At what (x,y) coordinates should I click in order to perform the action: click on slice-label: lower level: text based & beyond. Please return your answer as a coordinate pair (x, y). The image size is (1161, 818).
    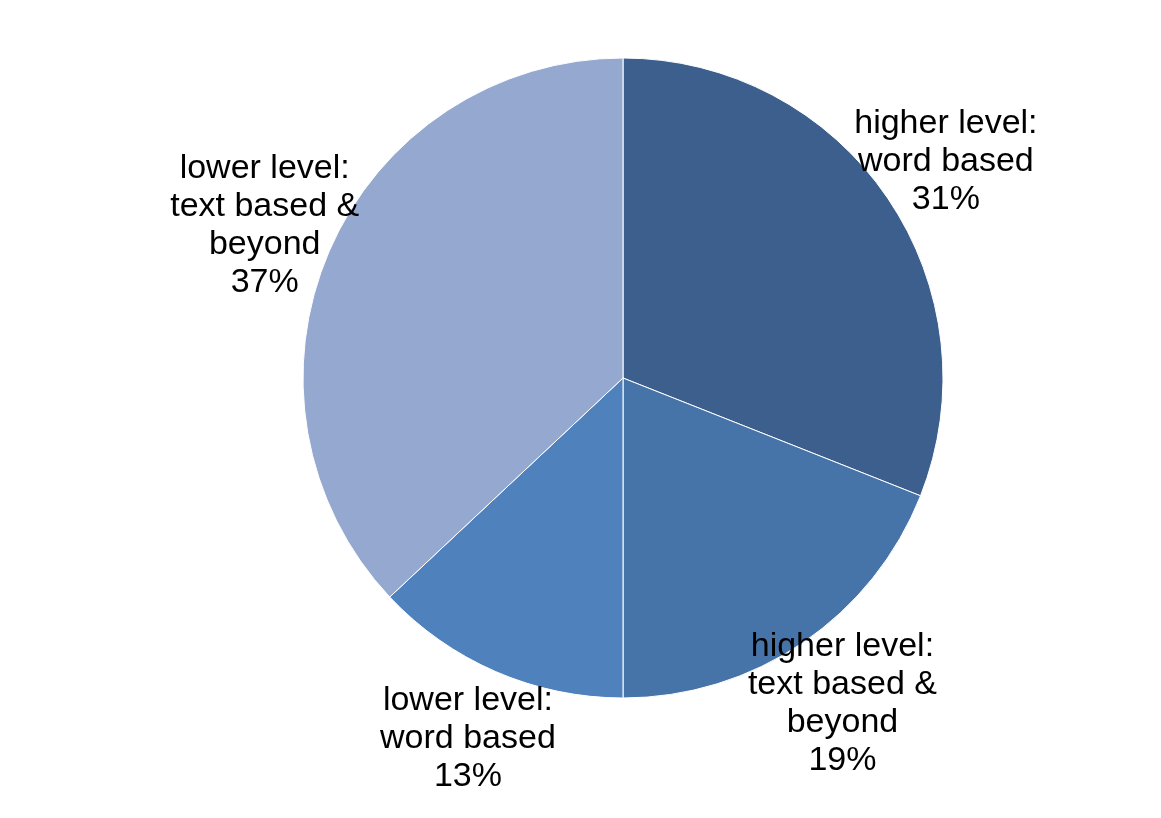
    Looking at the image, I should click on (265, 203).